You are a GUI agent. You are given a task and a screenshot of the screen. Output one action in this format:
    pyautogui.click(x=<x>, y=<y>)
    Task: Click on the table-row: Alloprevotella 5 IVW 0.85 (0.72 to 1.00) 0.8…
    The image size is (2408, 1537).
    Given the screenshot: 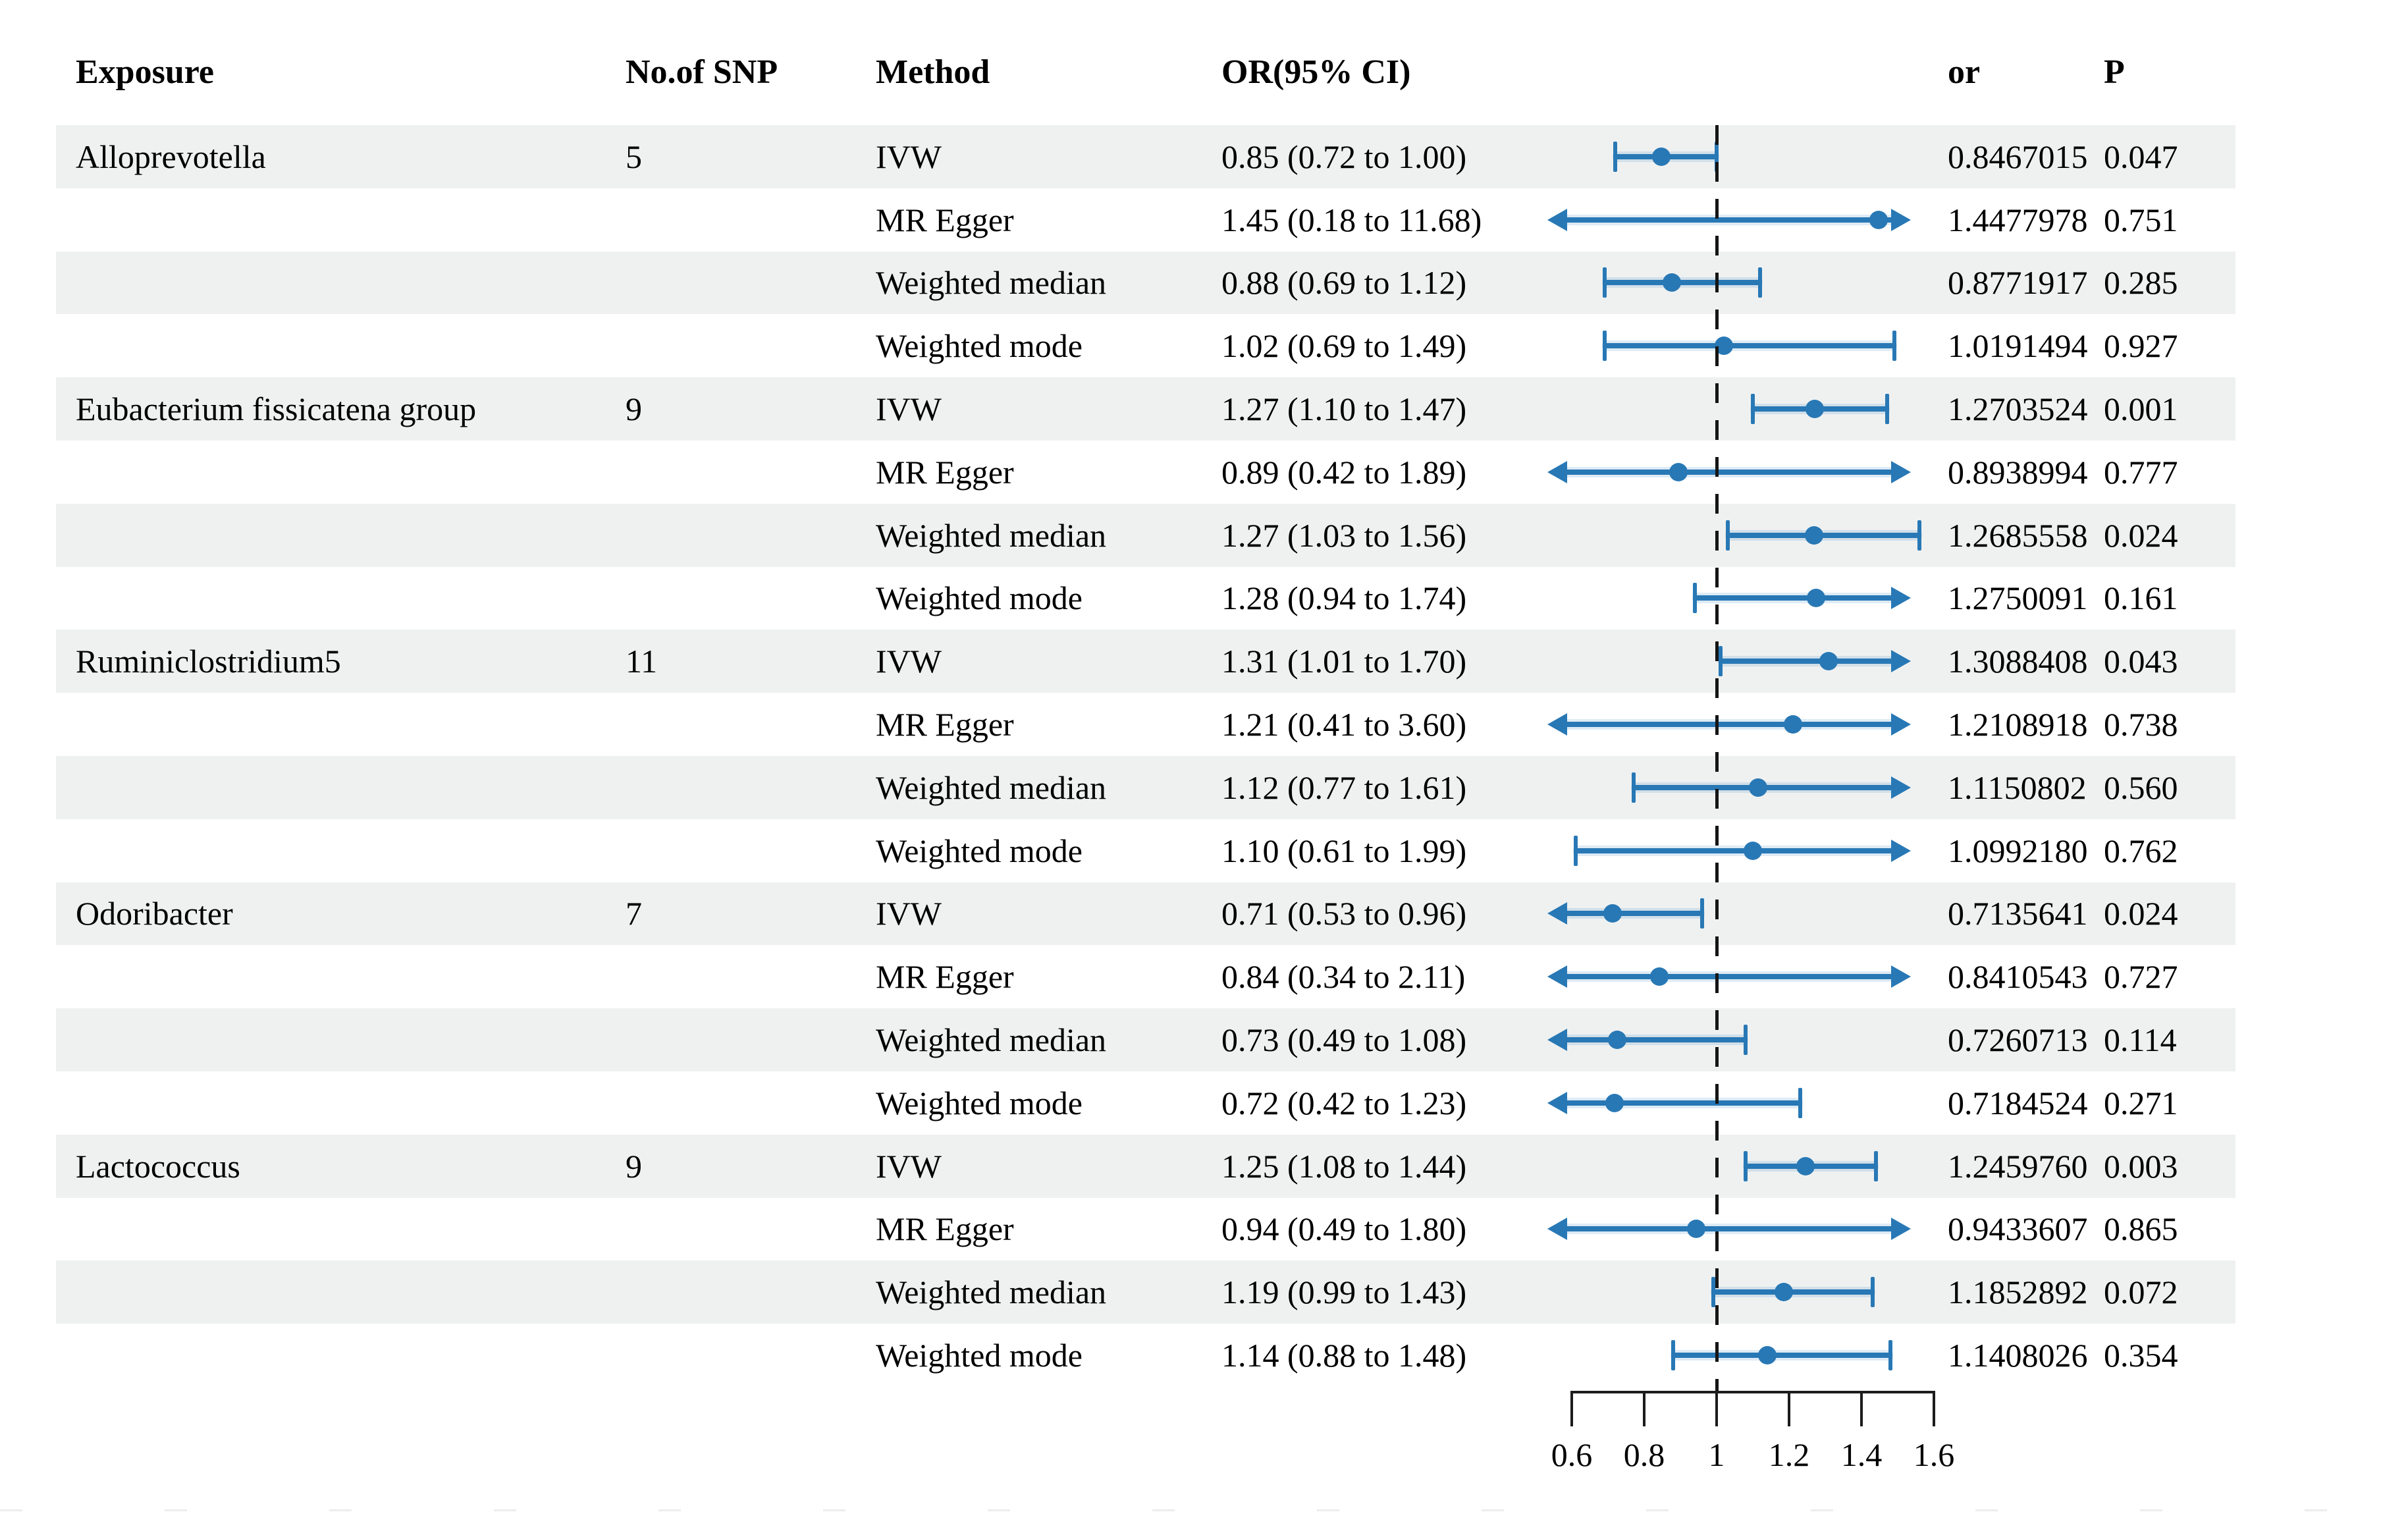 What is the action you would take?
    pyautogui.click(x=1204, y=156)
    